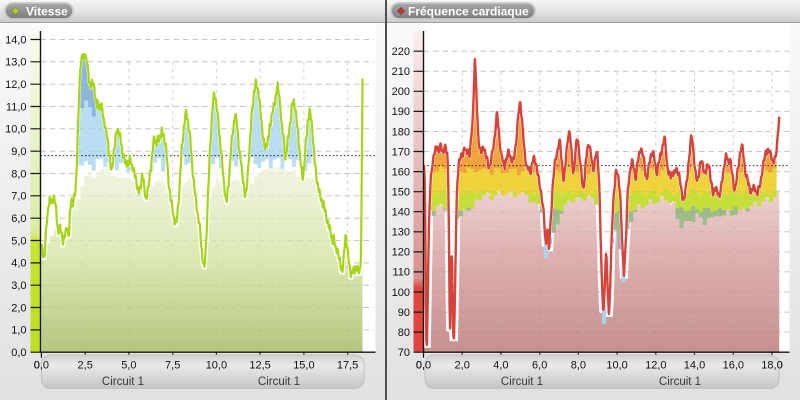 Image resolution: width=800 pixels, height=400 pixels. I want to click on svg-text: 90, so click(404, 313).